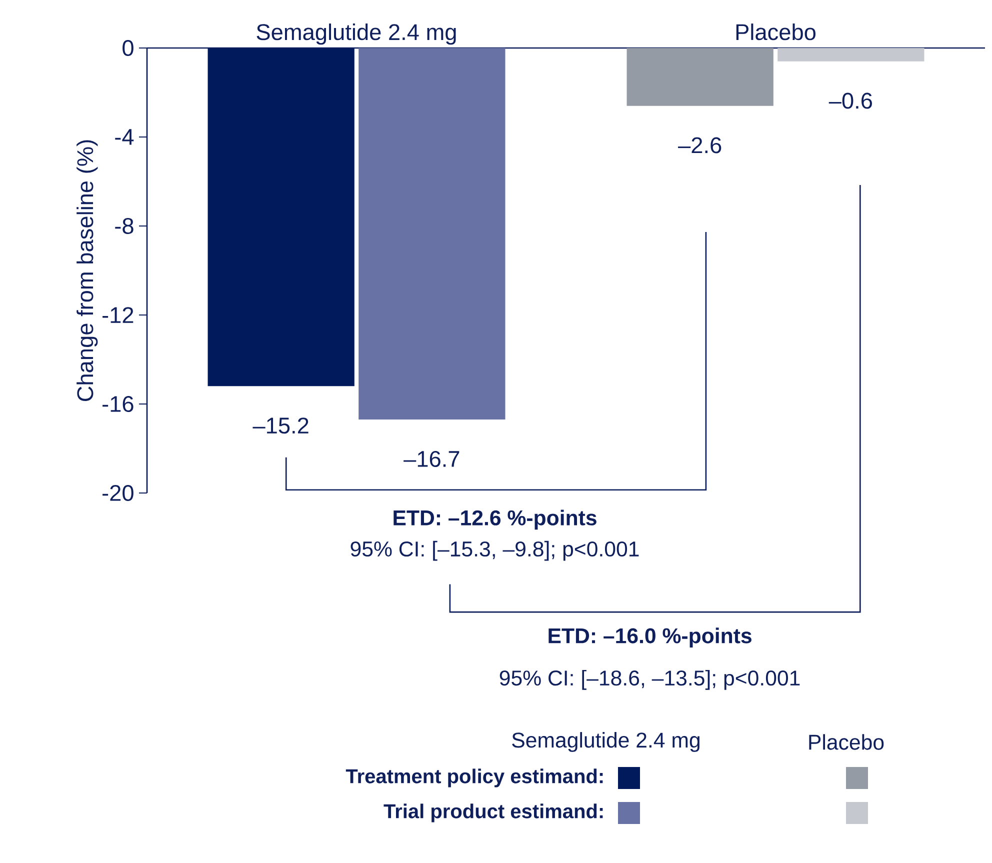  What do you see at coordinates (495, 520) in the screenshot?
I see `text: ETD: –12.6 %-points` at bounding box center [495, 520].